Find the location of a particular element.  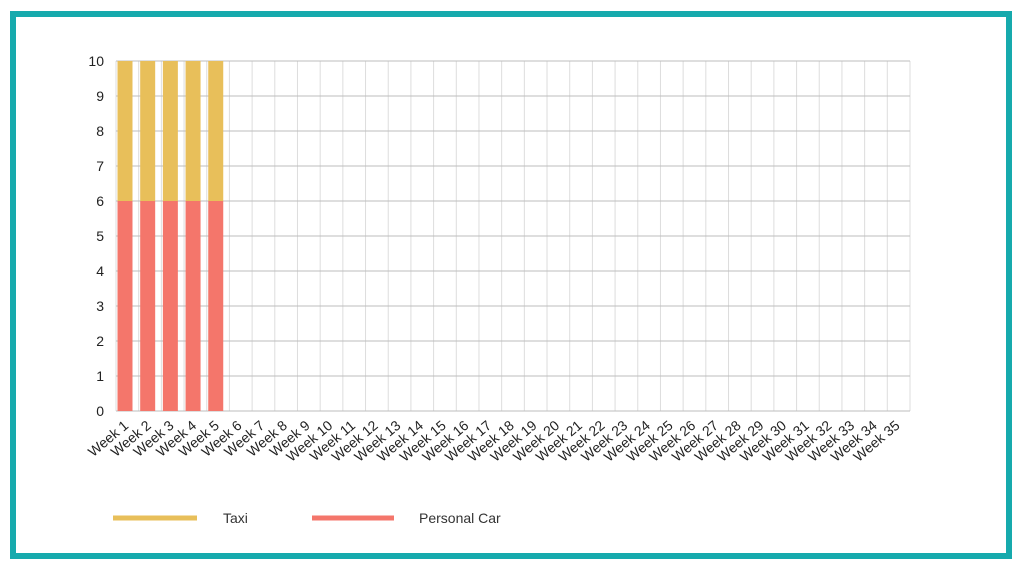

legend-label-personal-car: Personal Car is located at coordinates (460, 518).